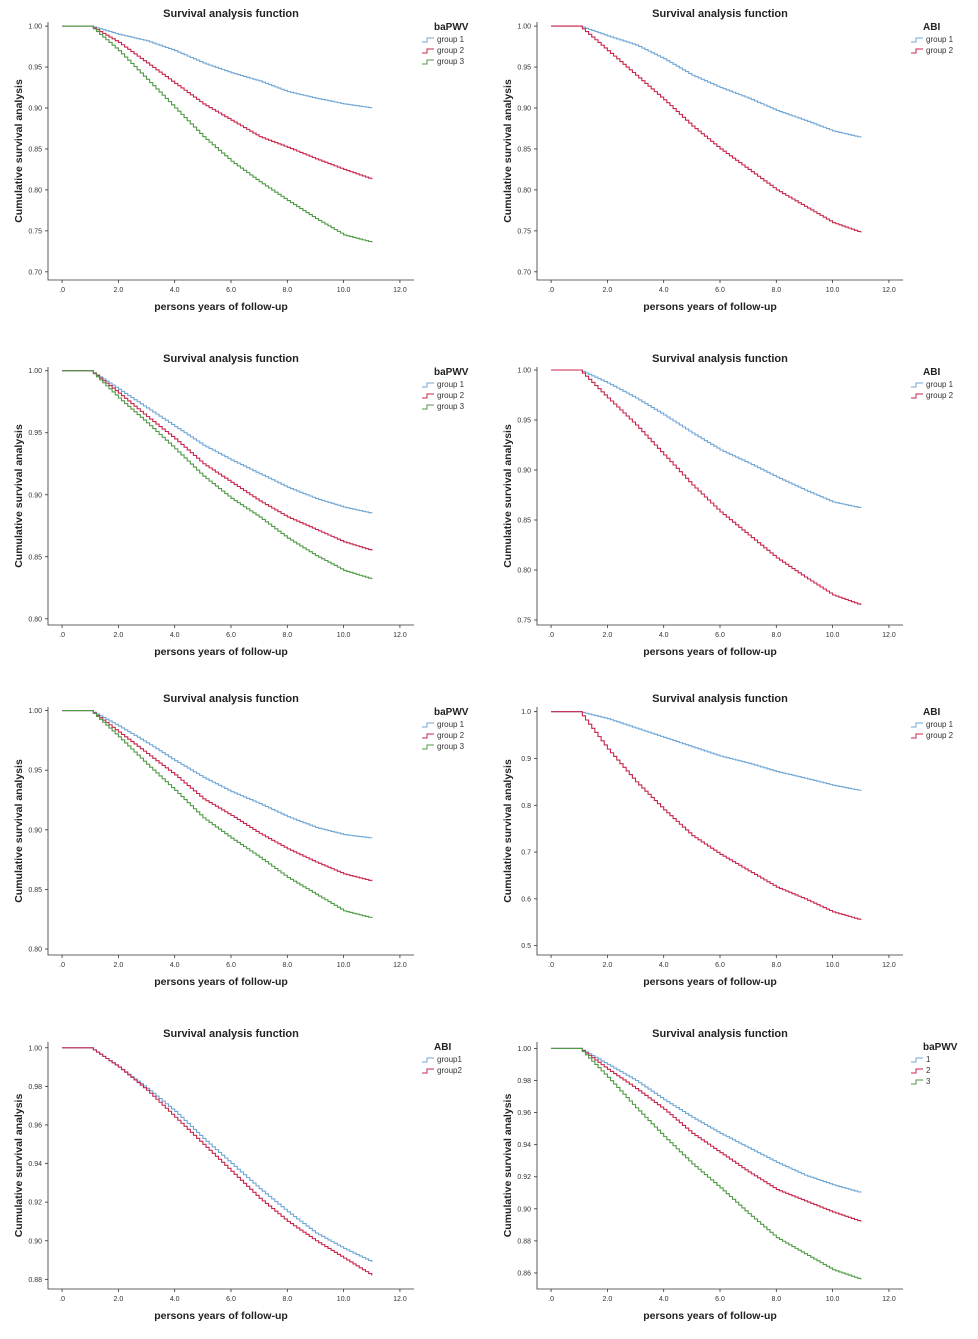 Image resolution: width=978 pixels, height=1339 pixels. What do you see at coordinates (524, 1177) in the screenshot?
I see `y-tick-label: 0.92` at bounding box center [524, 1177].